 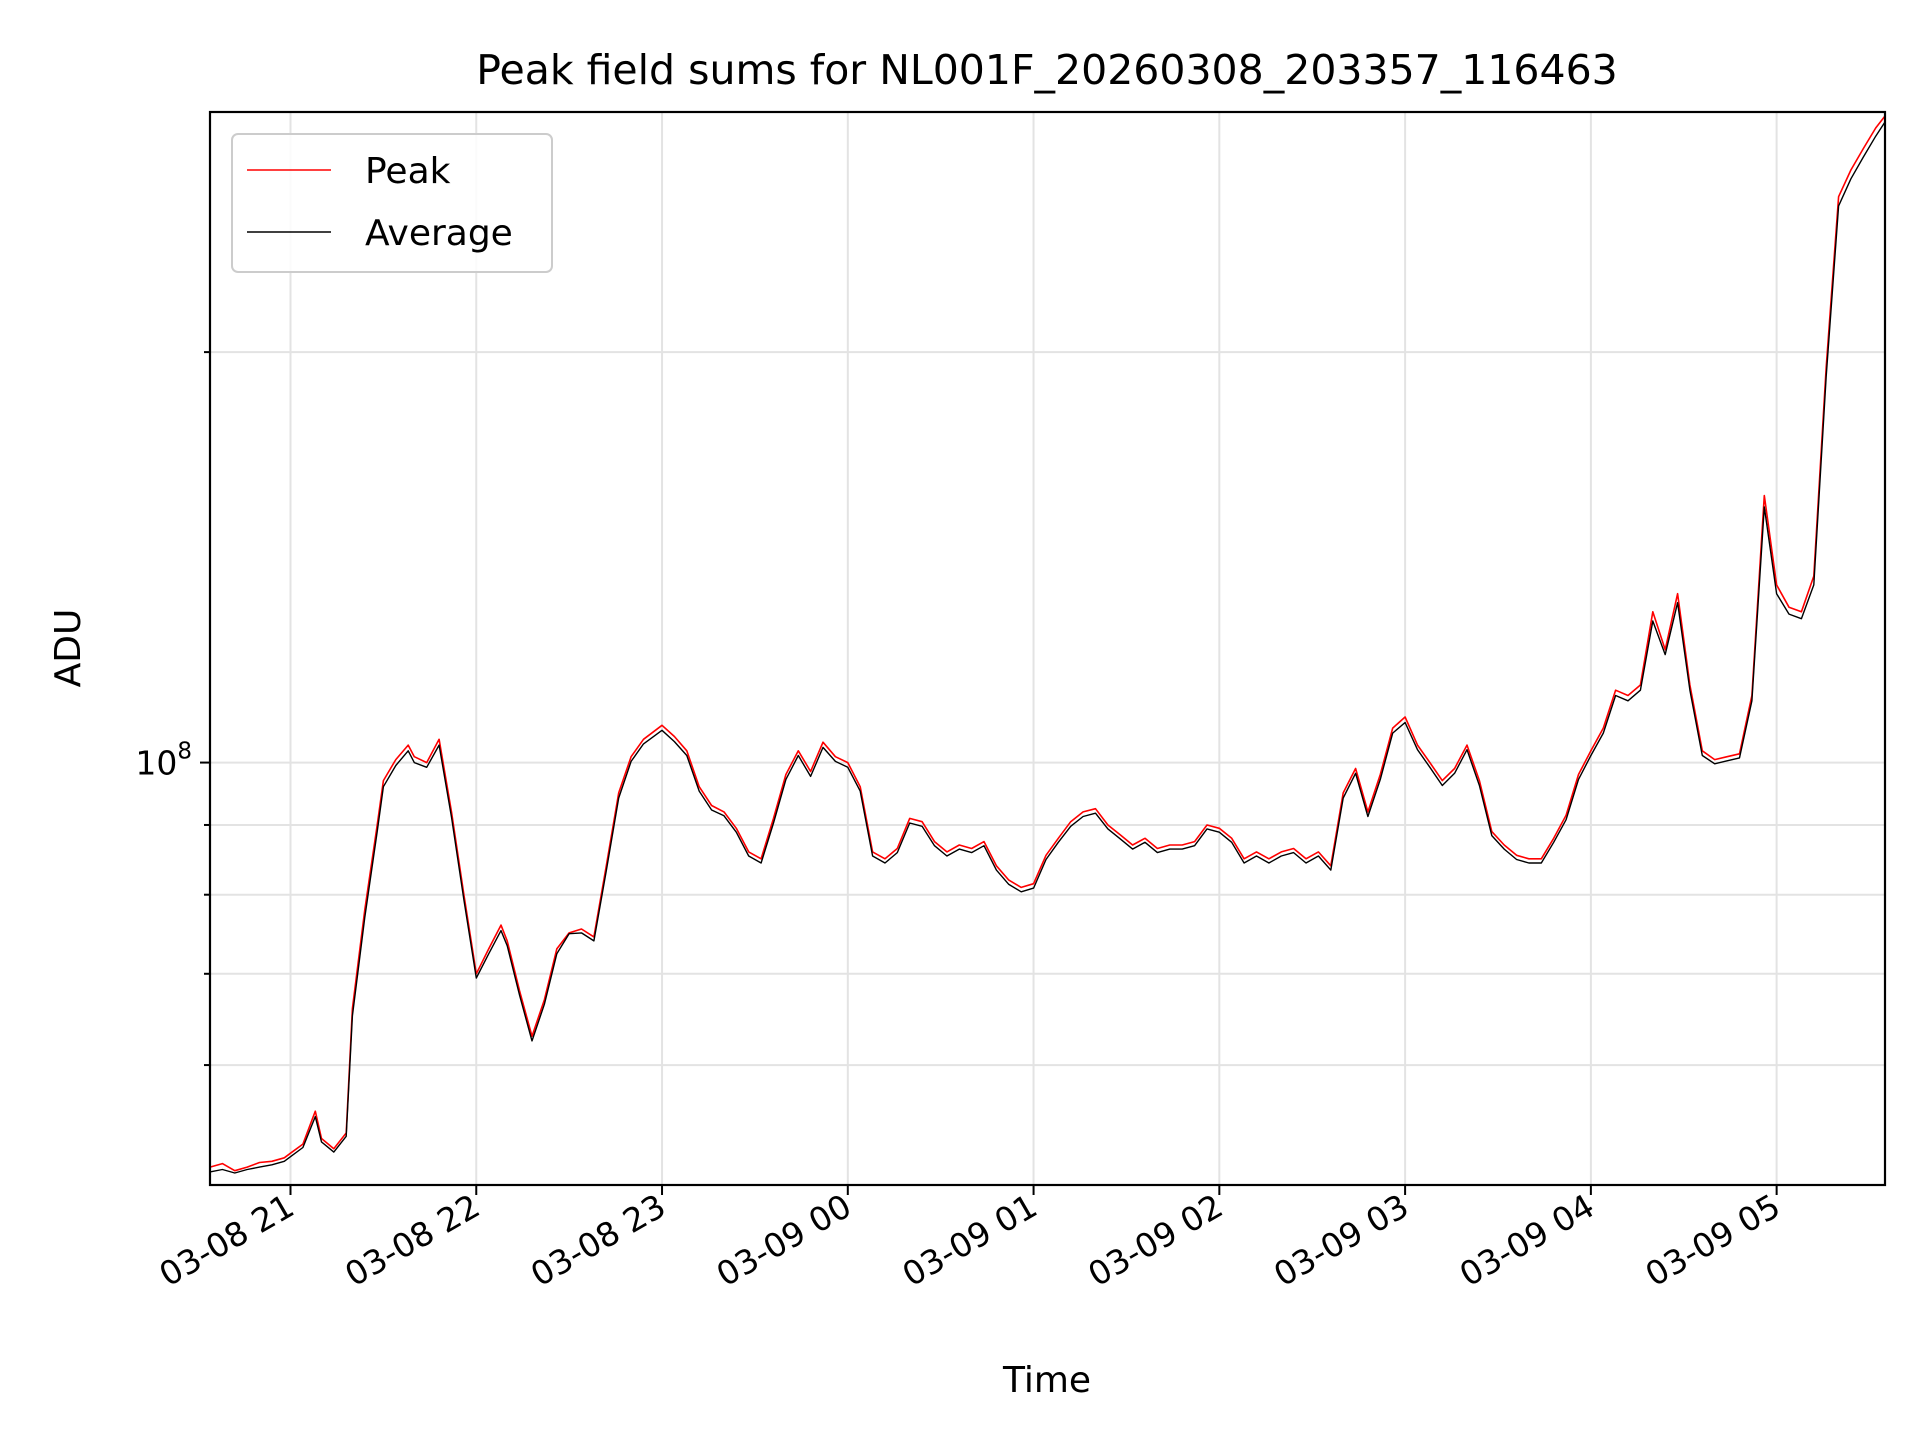 What do you see at coordinates (1341, 1240) in the screenshot?
I see `x-tick-label: 03-09 03` at bounding box center [1341, 1240].